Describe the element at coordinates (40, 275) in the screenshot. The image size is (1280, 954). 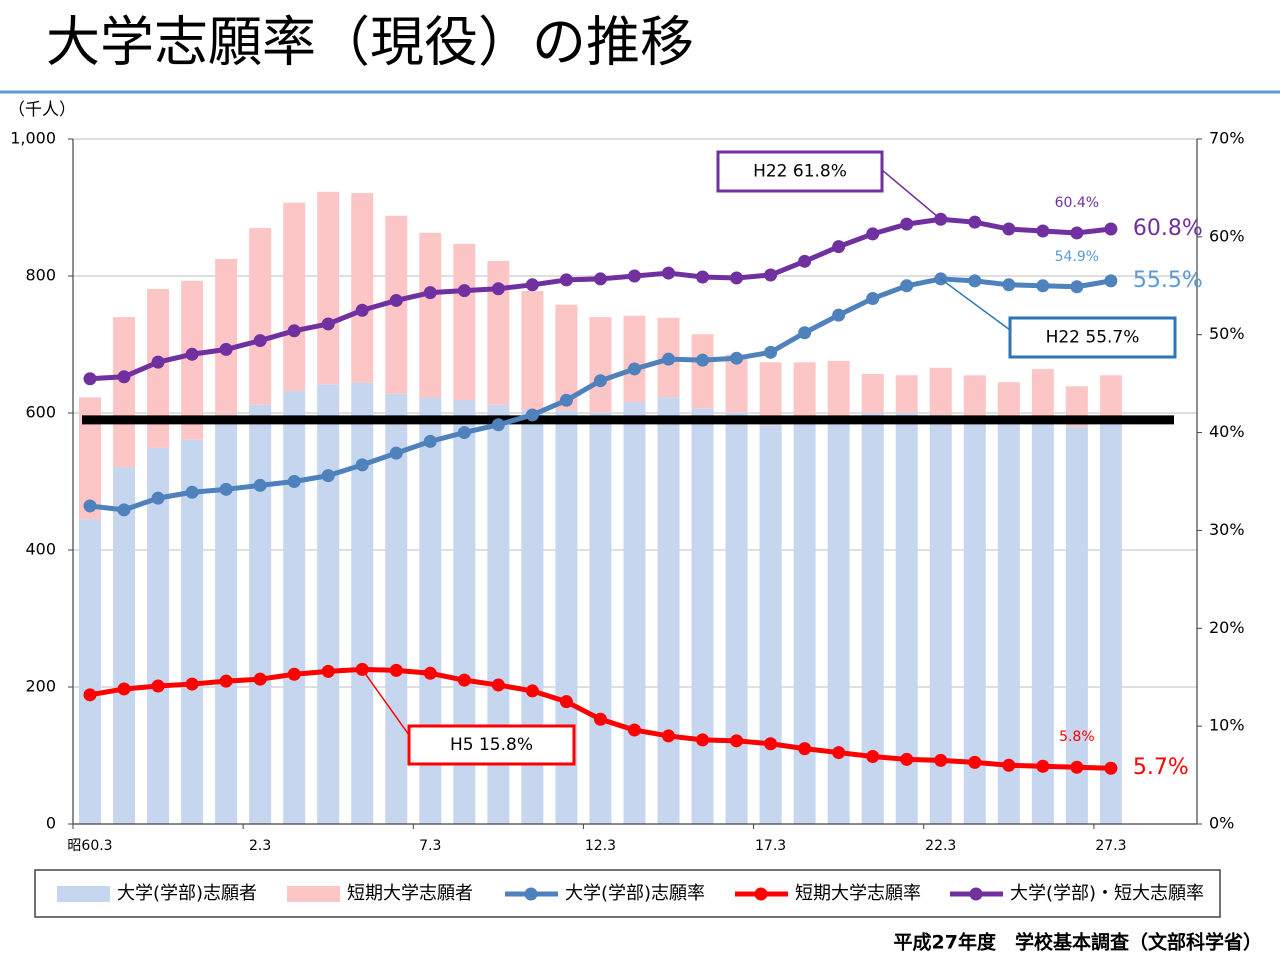
I see `y-tick-label: 800` at that location.